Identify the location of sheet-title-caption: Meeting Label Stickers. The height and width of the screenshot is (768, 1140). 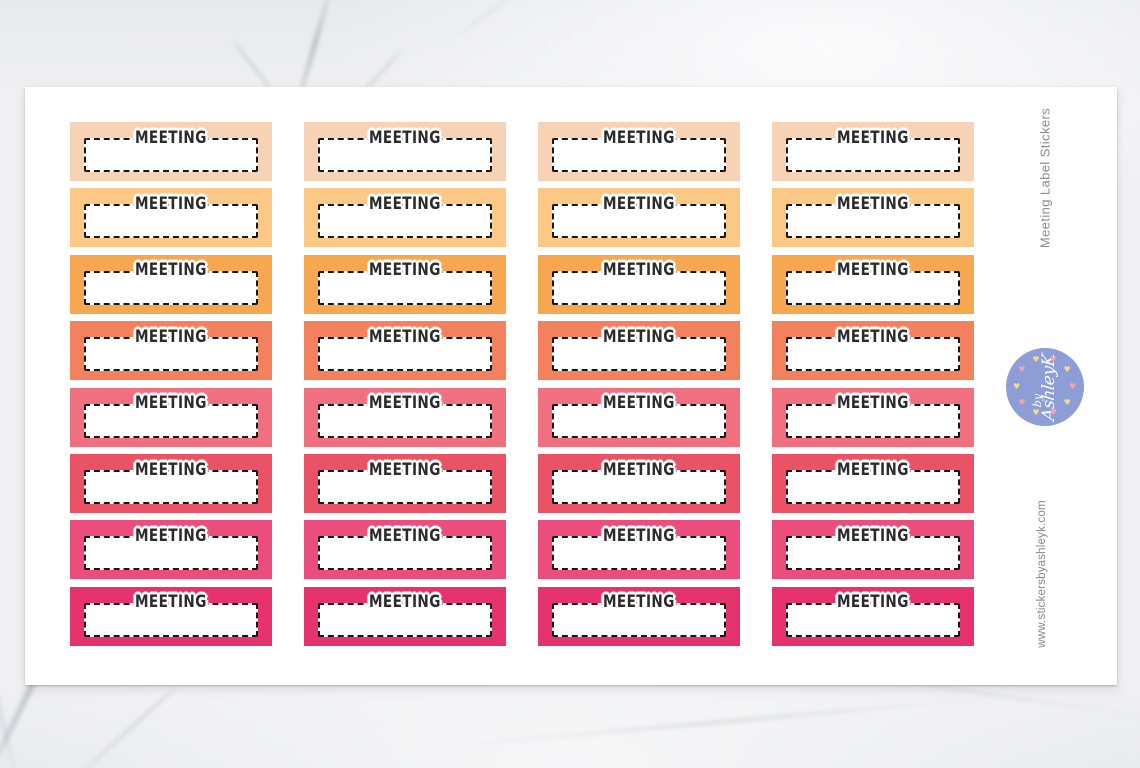
(1045, 178).